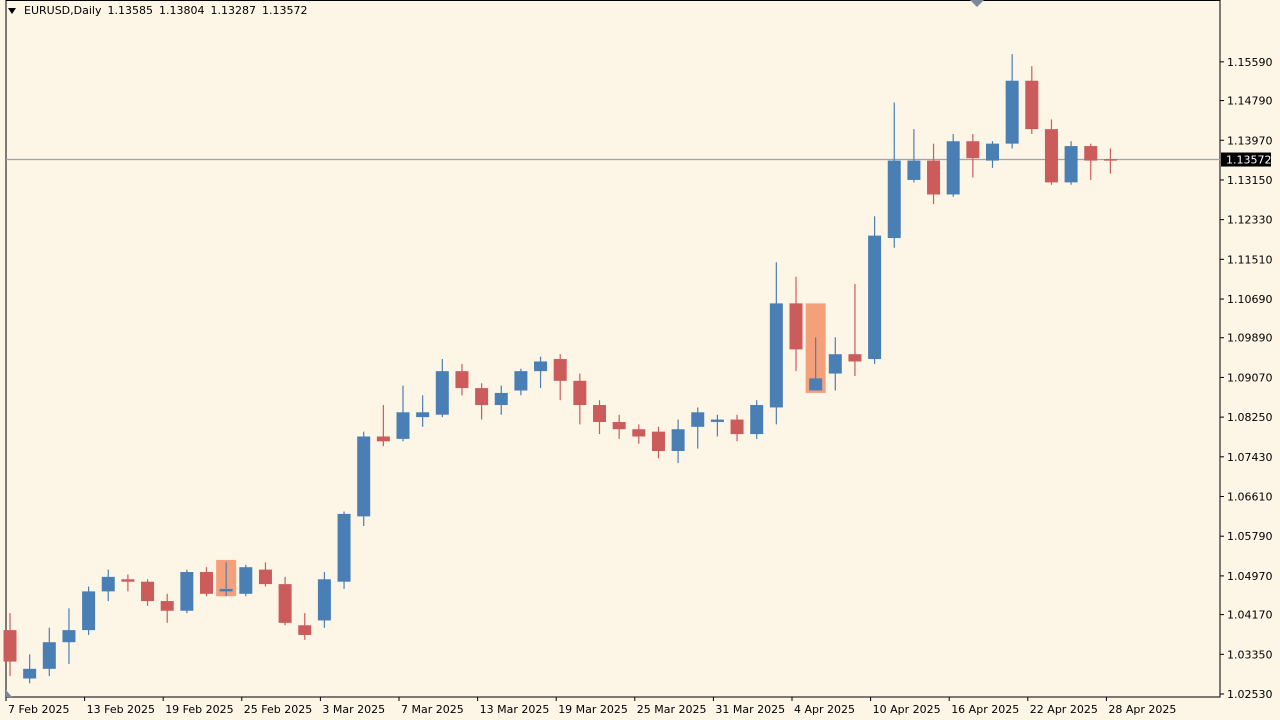  Describe the element at coordinates (199, 709) in the screenshot. I see `x-tick-label: 19 Feb 2025` at that location.